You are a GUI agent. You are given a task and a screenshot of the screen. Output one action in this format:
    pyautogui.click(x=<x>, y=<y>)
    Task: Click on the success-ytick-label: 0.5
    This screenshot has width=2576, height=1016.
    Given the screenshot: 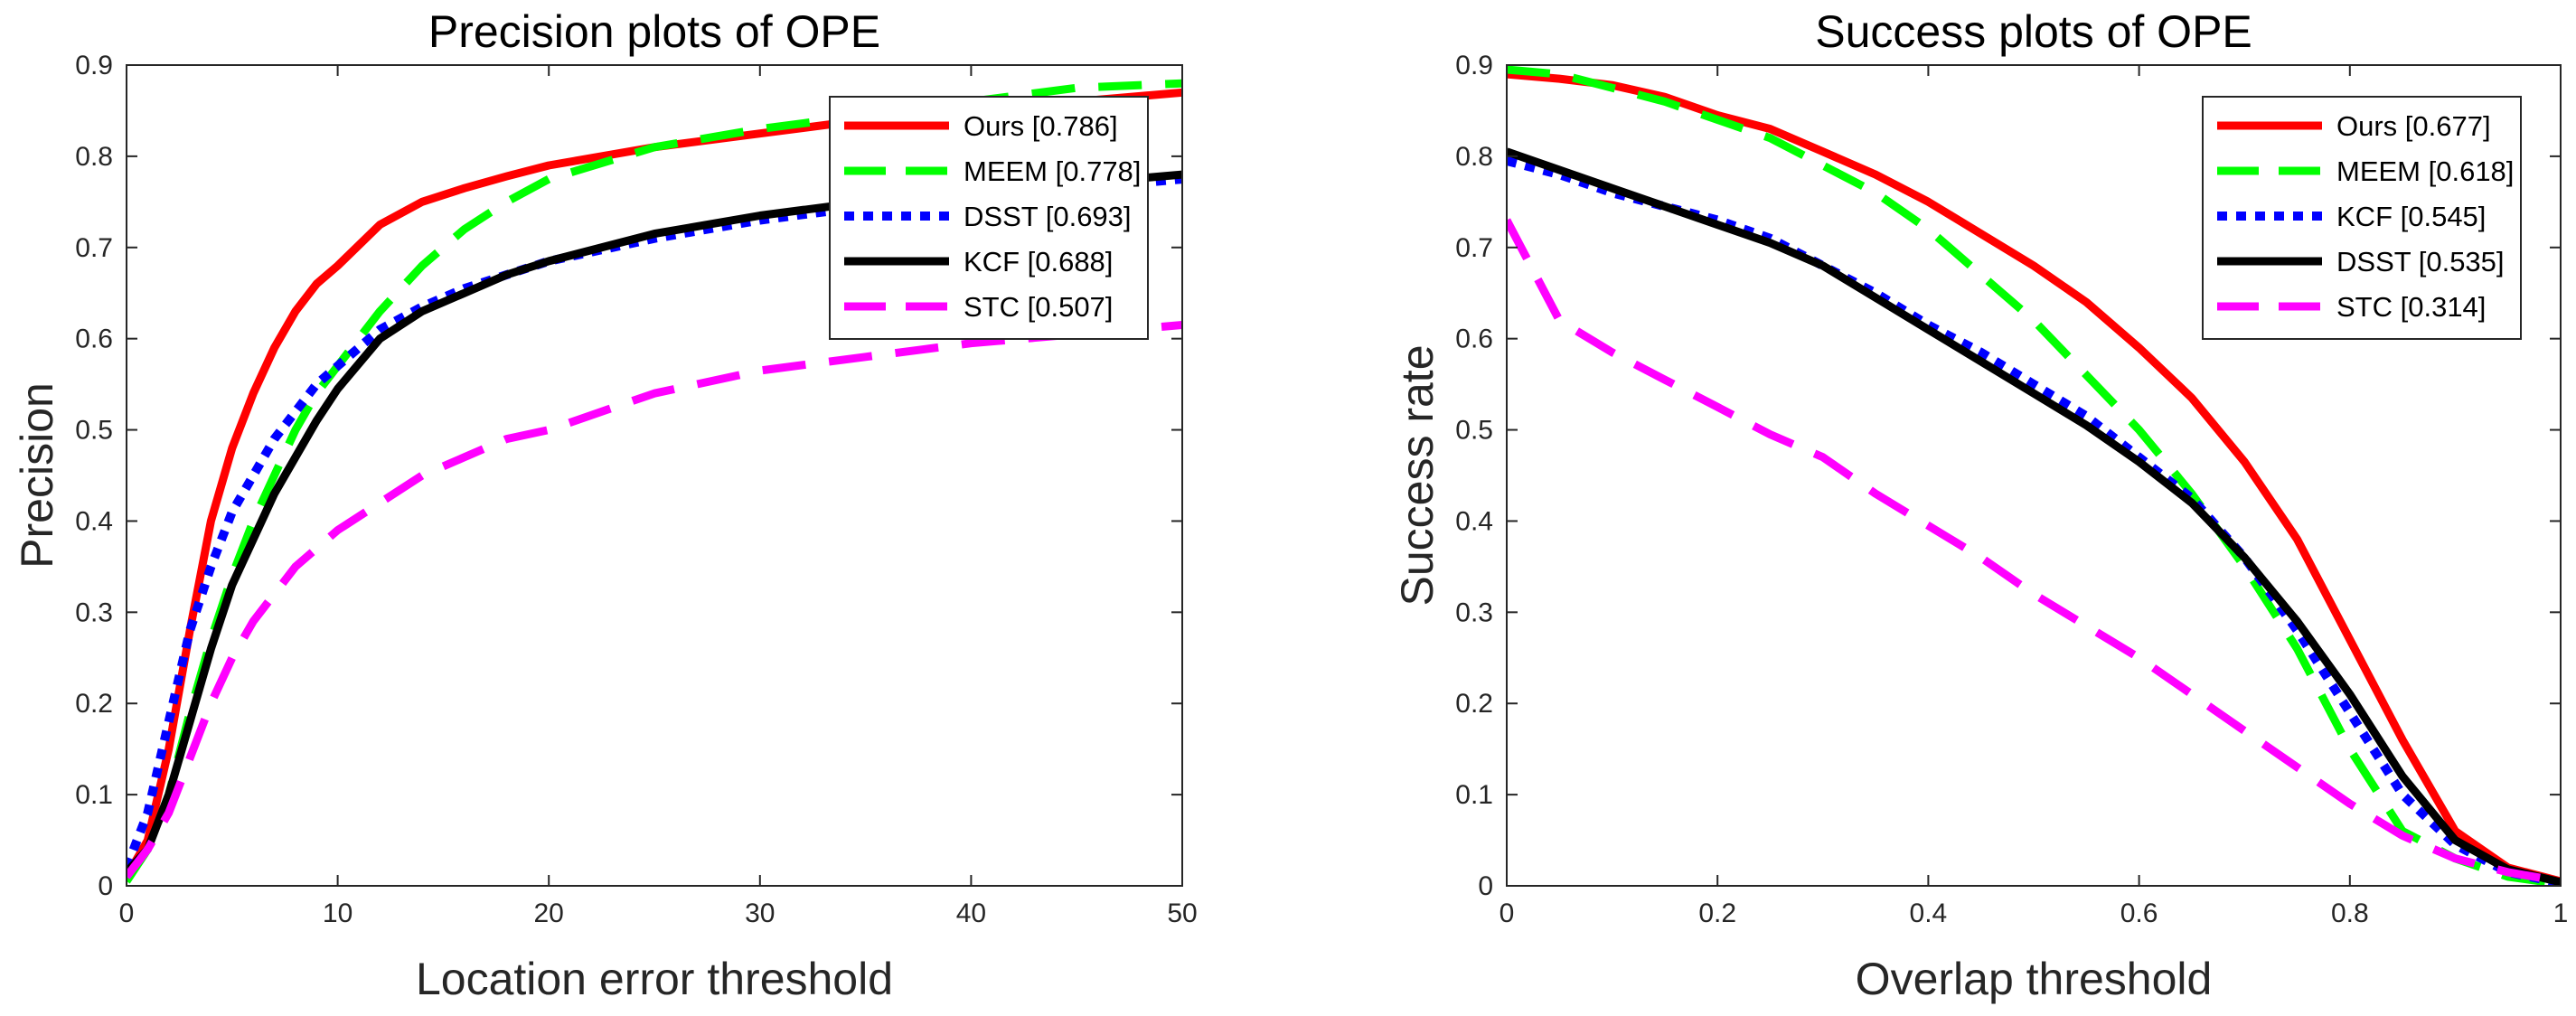 What is the action you would take?
    pyautogui.click(x=1474, y=431)
    